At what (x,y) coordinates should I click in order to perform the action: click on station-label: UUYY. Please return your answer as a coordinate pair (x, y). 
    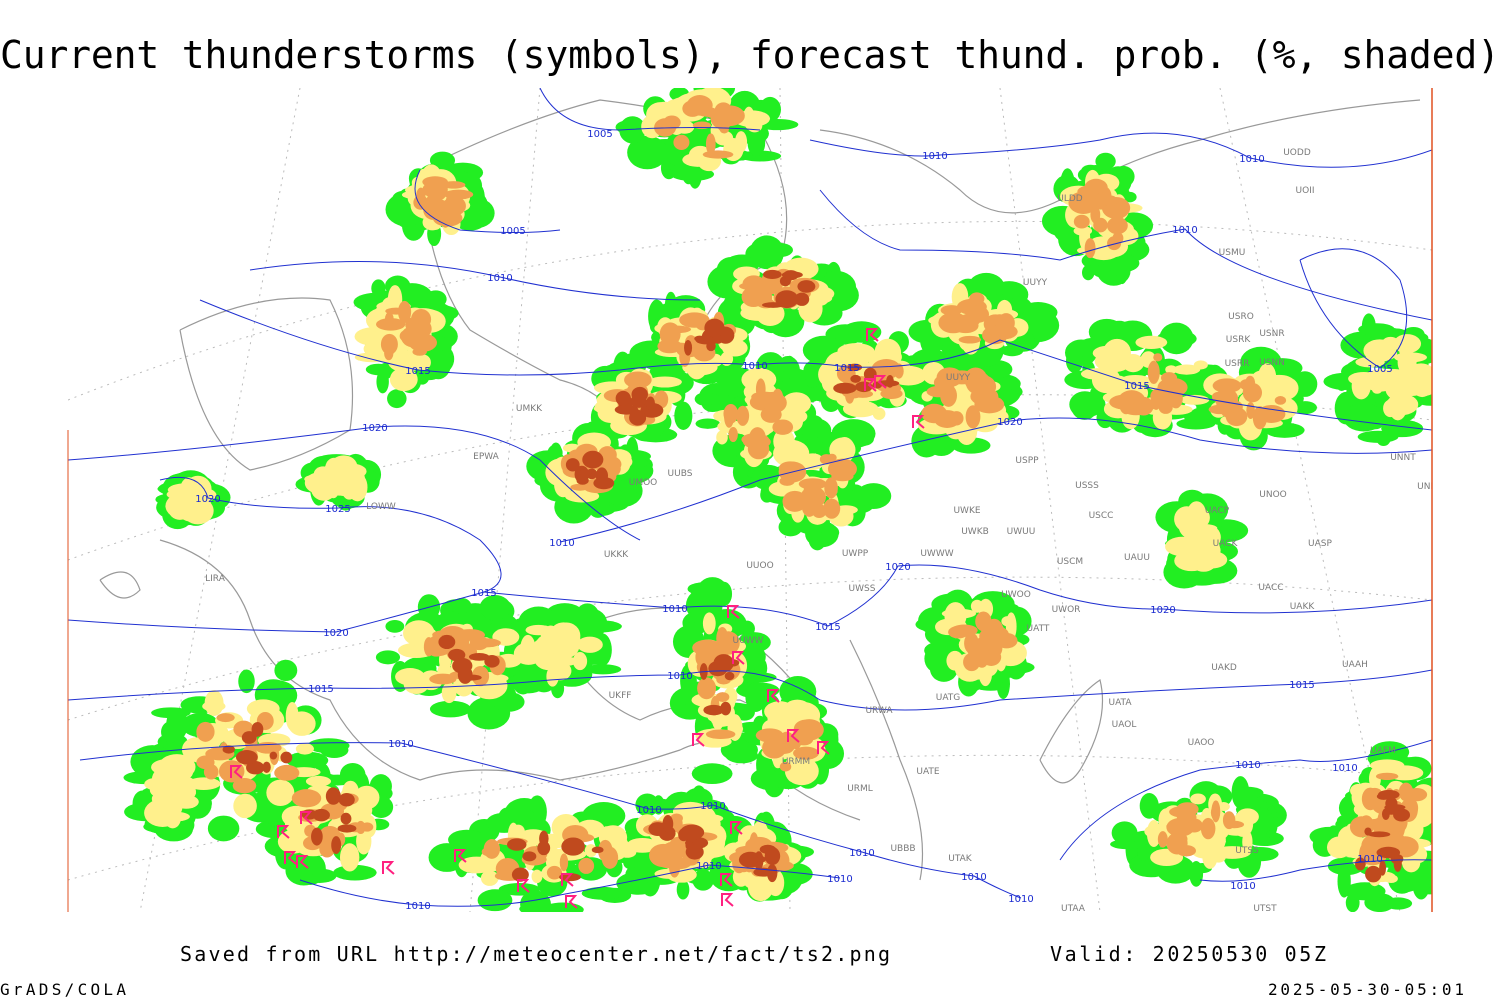
    Looking at the image, I should click on (958, 378).